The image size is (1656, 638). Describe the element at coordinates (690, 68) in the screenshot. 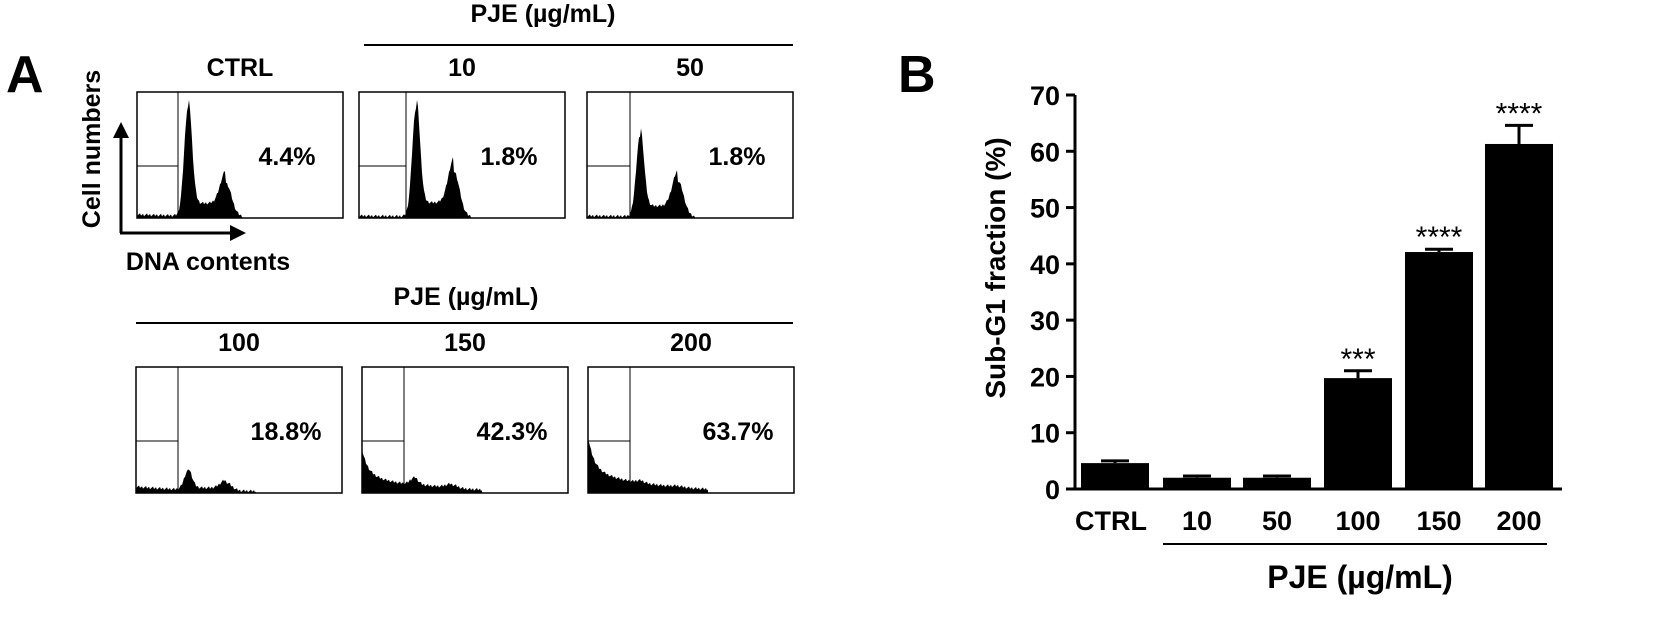

I see `histogram-condition-label: 50` at that location.